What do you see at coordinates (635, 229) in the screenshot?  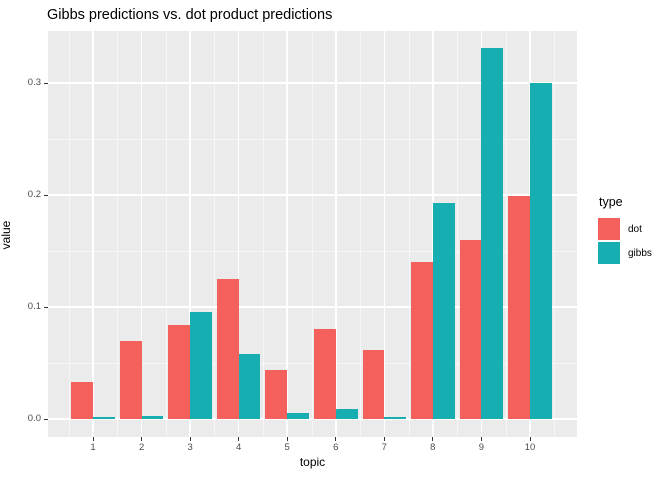 I see `legend-label: dot` at bounding box center [635, 229].